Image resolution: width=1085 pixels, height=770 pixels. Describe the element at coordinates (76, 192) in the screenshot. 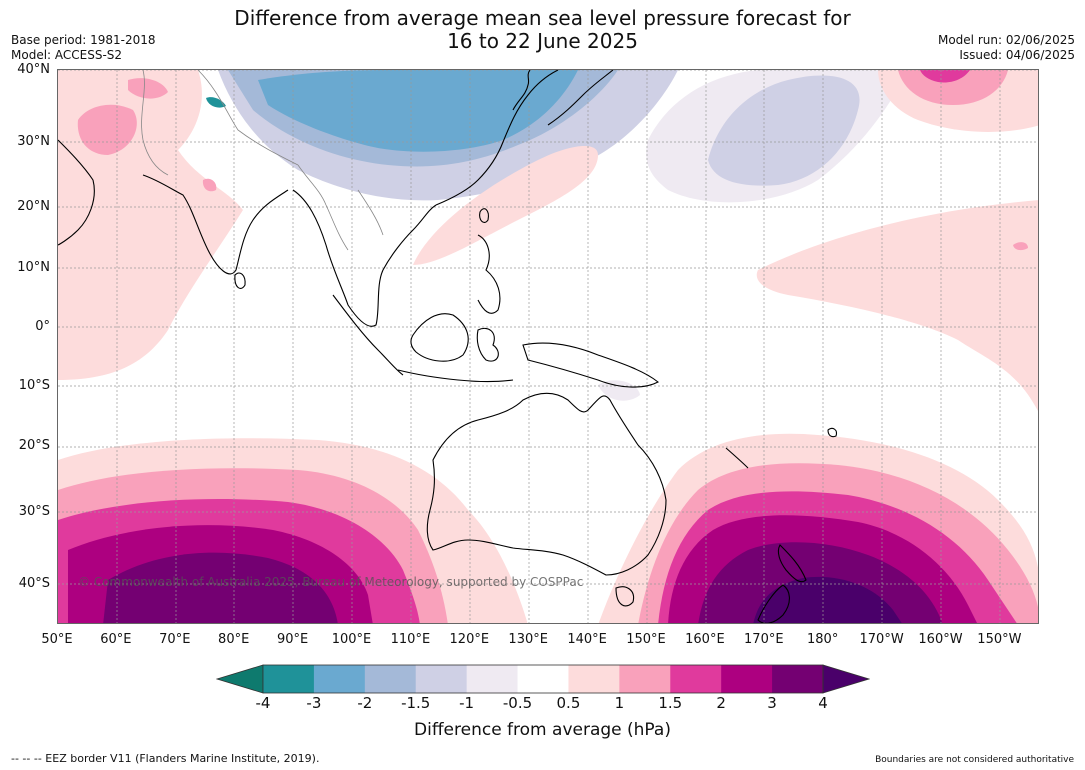

I see `coast-arabia` at that location.